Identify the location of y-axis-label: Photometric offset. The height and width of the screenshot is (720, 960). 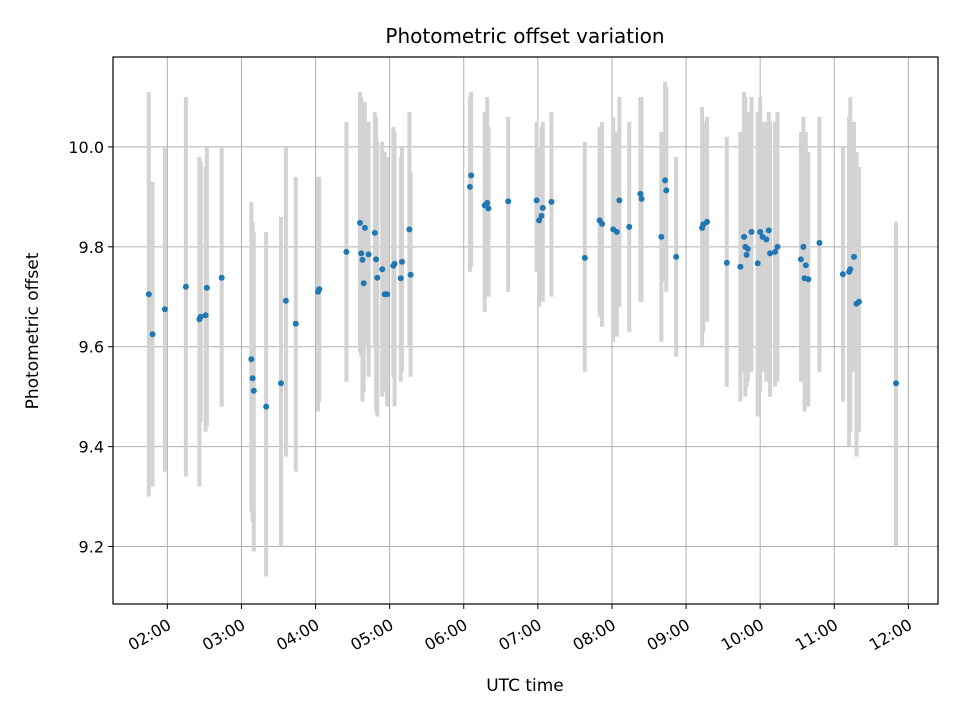
(33, 330).